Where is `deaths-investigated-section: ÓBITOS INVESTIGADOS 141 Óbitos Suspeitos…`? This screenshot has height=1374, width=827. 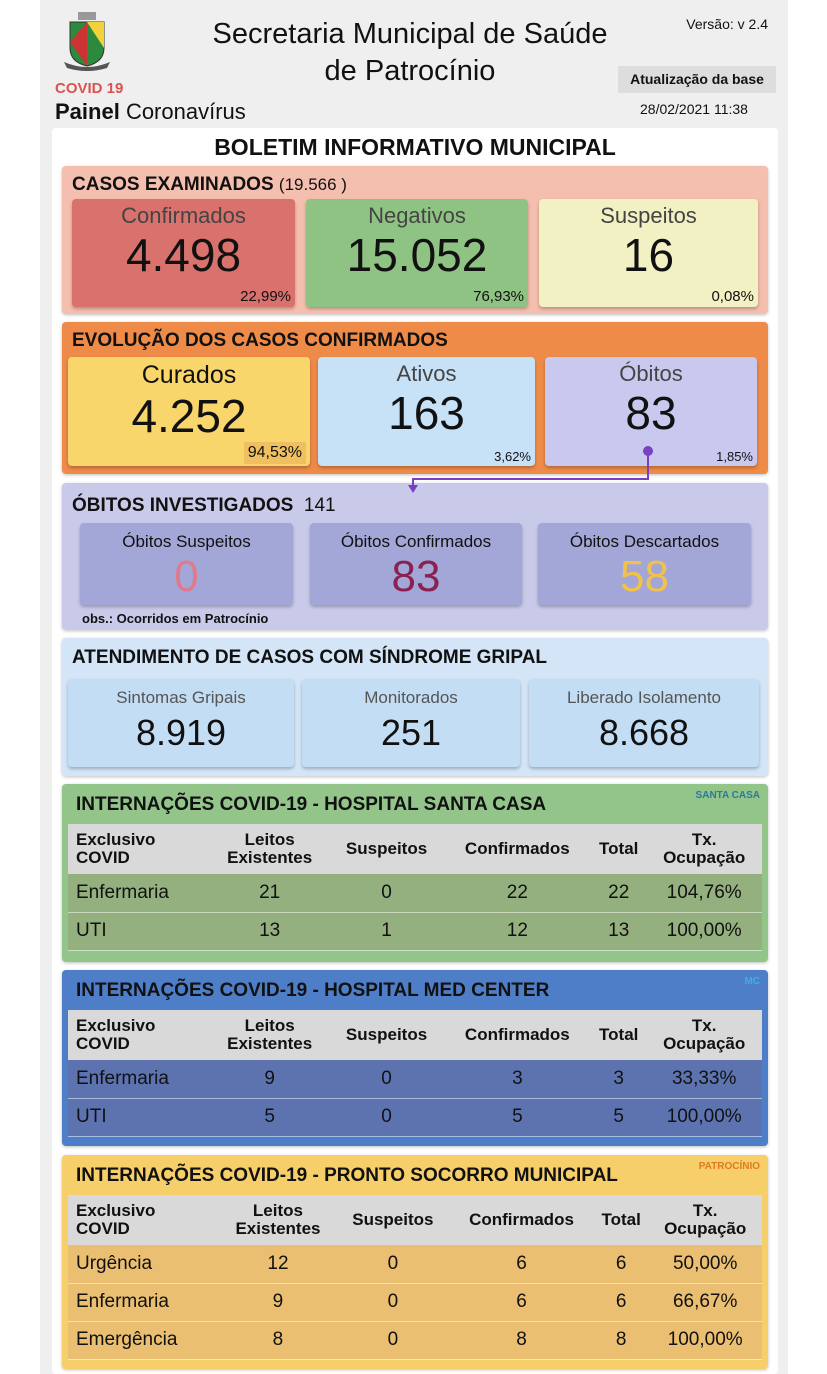 deaths-investigated-section: ÓBITOS INVESTIGADOS 141 Óbitos Suspeitos… is located at coordinates (415, 556).